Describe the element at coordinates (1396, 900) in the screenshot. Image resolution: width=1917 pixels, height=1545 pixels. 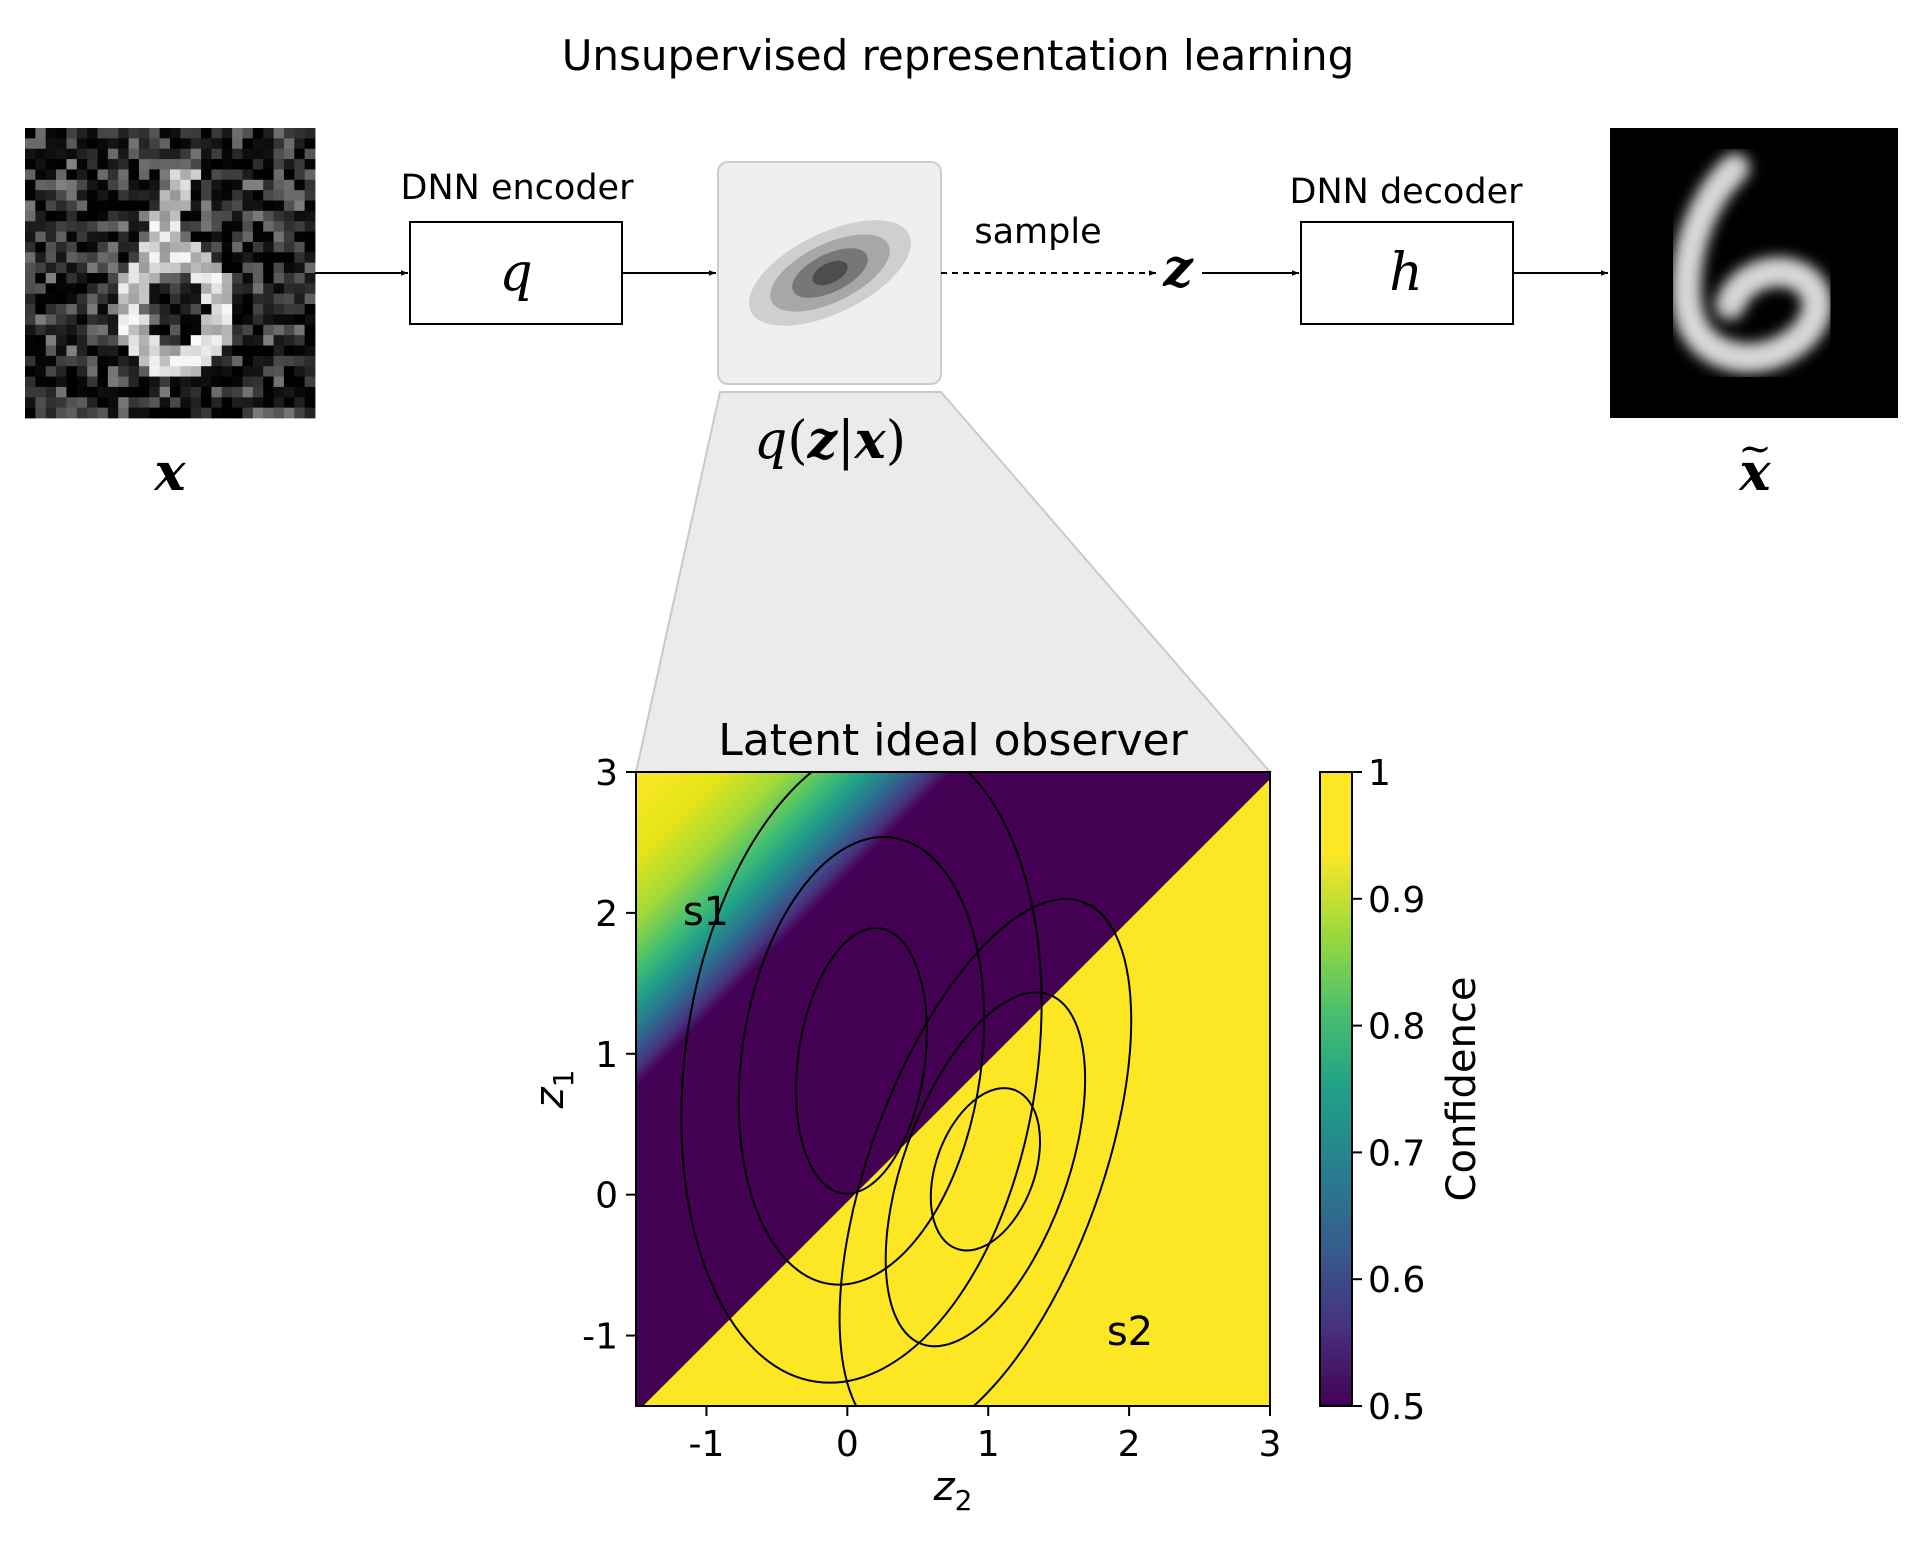
I see `colorbar-tick-label: 0.9` at that location.